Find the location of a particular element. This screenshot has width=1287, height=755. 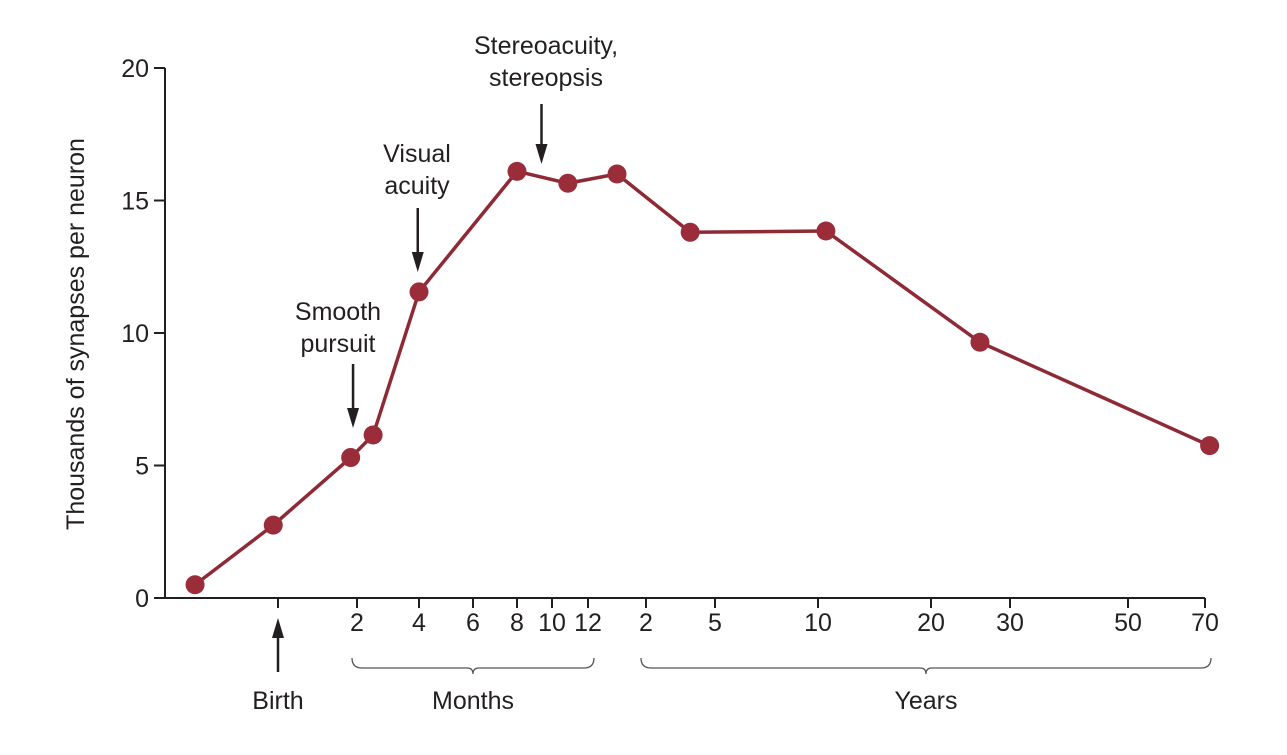

annotation-label: acuity is located at coordinates (417, 186).